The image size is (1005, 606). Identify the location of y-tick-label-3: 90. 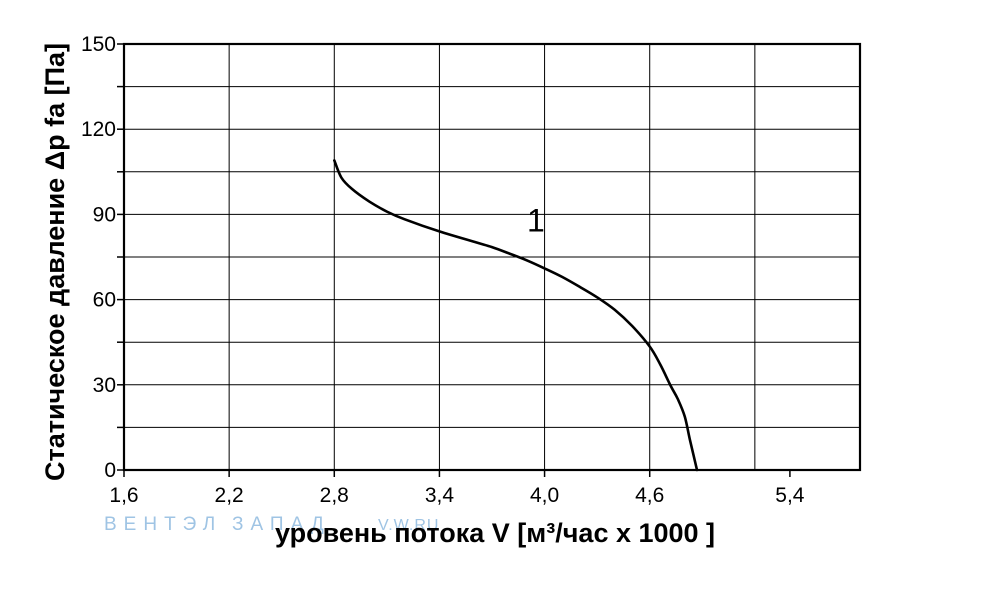
(104, 214).